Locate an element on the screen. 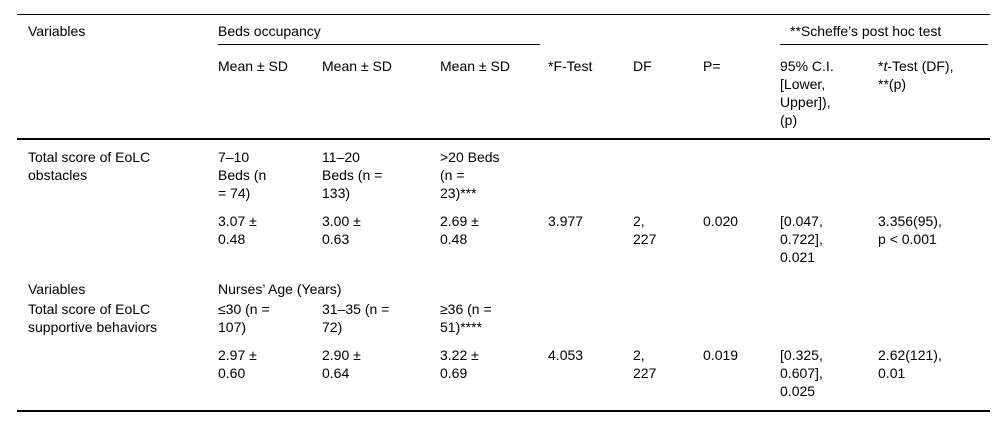 This screenshot has height=428, width=1000. section1-f-value: 3.977 is located at coordinates (566, 221).